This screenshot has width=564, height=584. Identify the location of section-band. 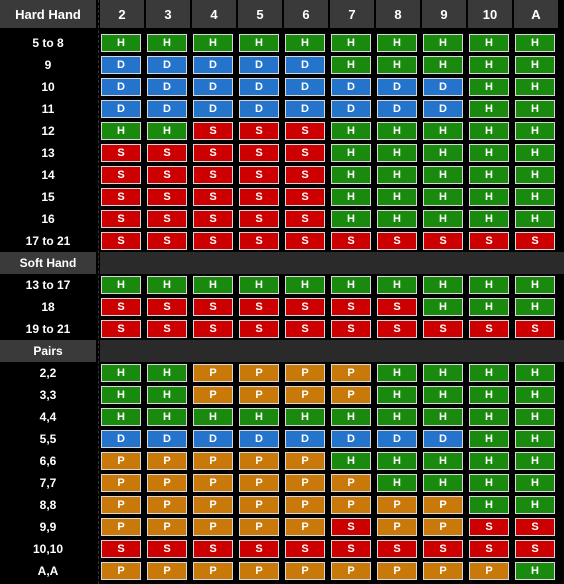
(332, 263).